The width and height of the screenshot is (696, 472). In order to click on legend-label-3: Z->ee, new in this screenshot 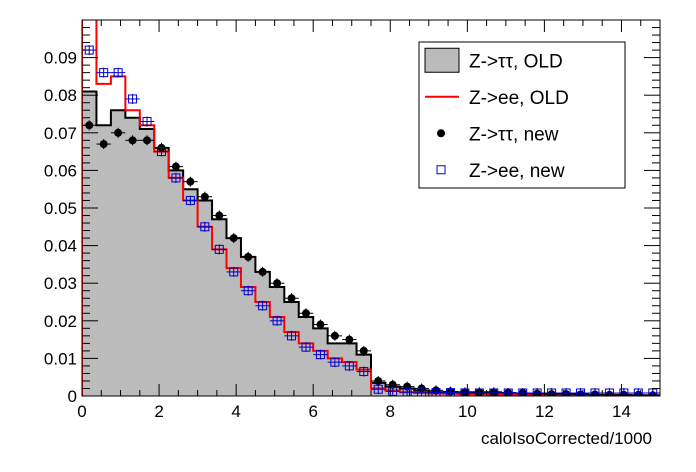, I will do `click(517, 171)`.